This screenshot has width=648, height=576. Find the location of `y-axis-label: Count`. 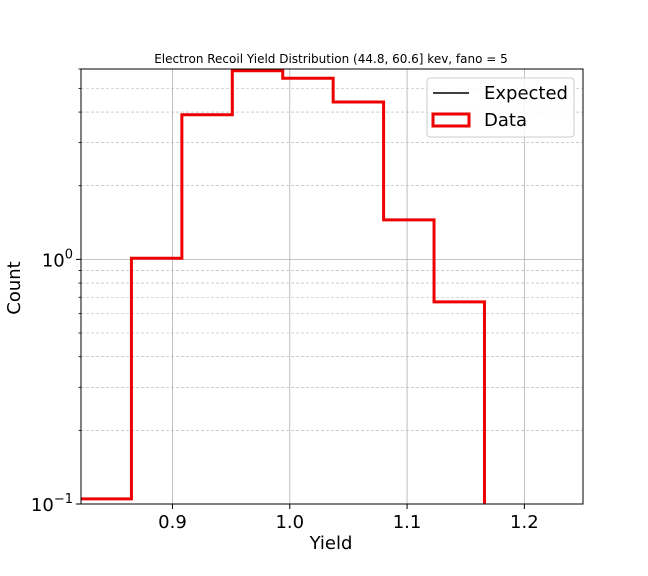

y-axis-label: Count is located at coordinates (14, 287).